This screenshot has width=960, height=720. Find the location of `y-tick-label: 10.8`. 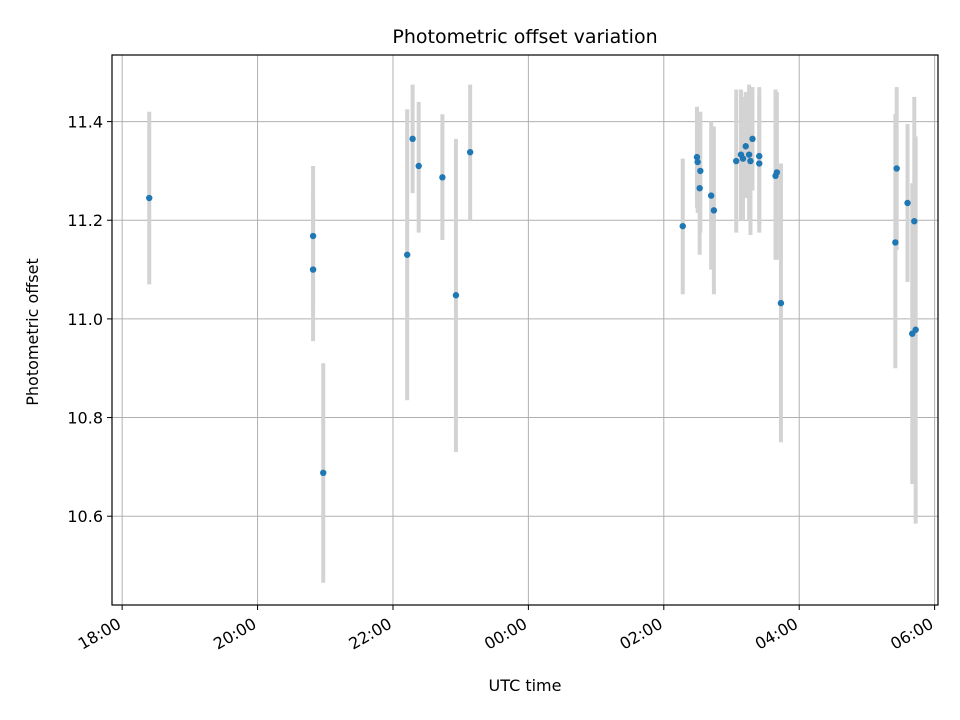

y-tick-label: 10.8 is located at coordinates (85, 418).